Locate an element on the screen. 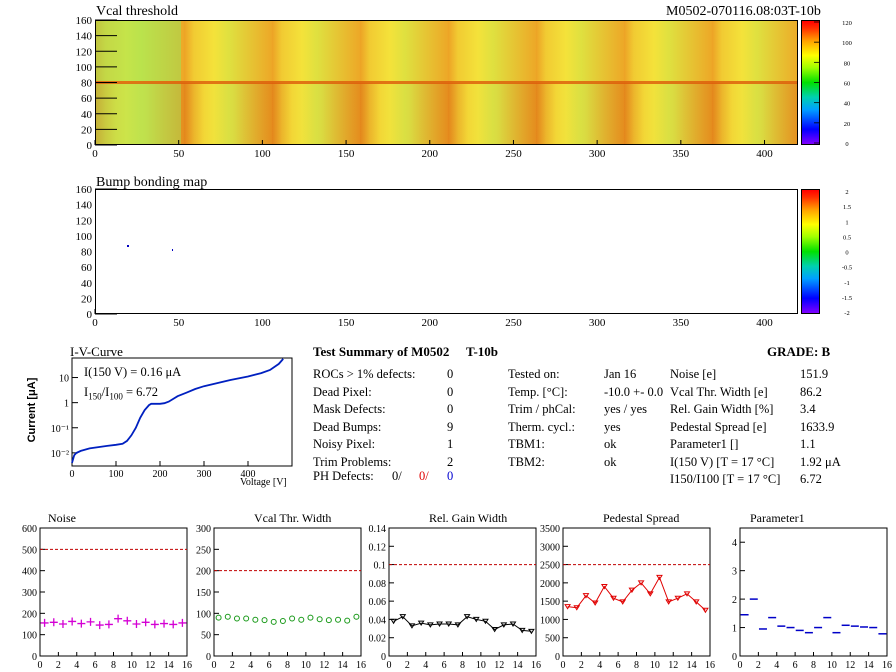  summary-subtitle: T-10b is located at coordinates (482, 351).